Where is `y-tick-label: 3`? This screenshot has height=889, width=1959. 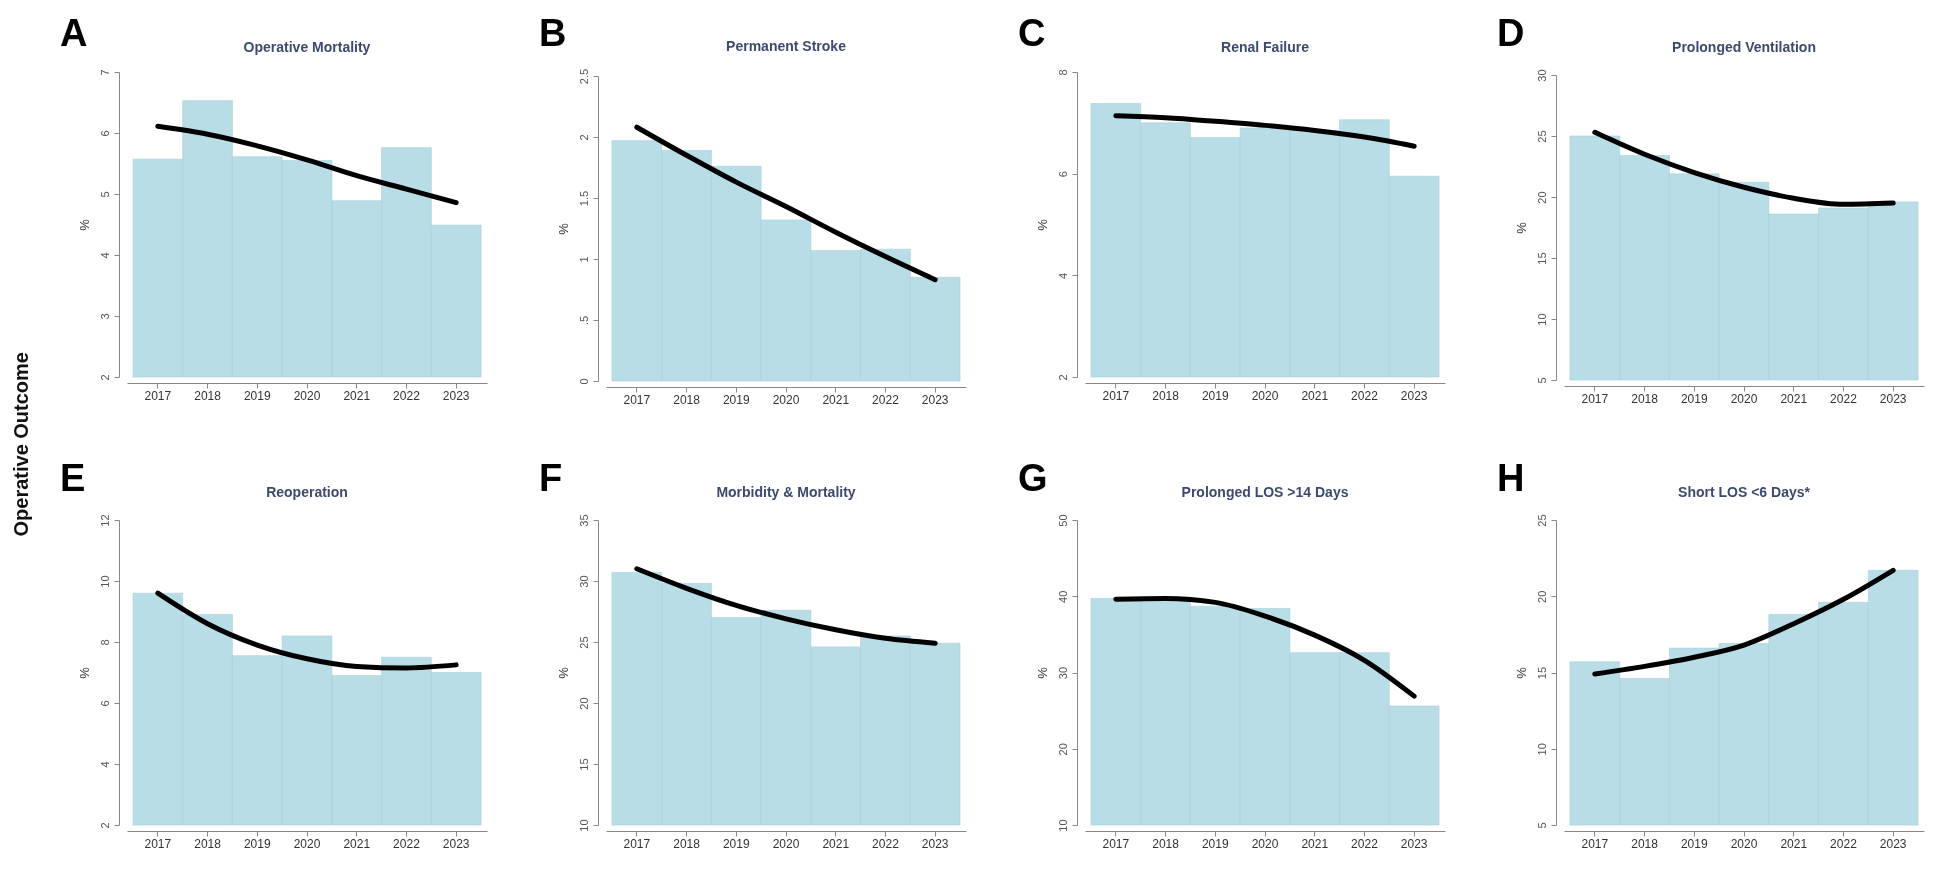
y-tick-label: 3 is located at coordinates (104, 316).